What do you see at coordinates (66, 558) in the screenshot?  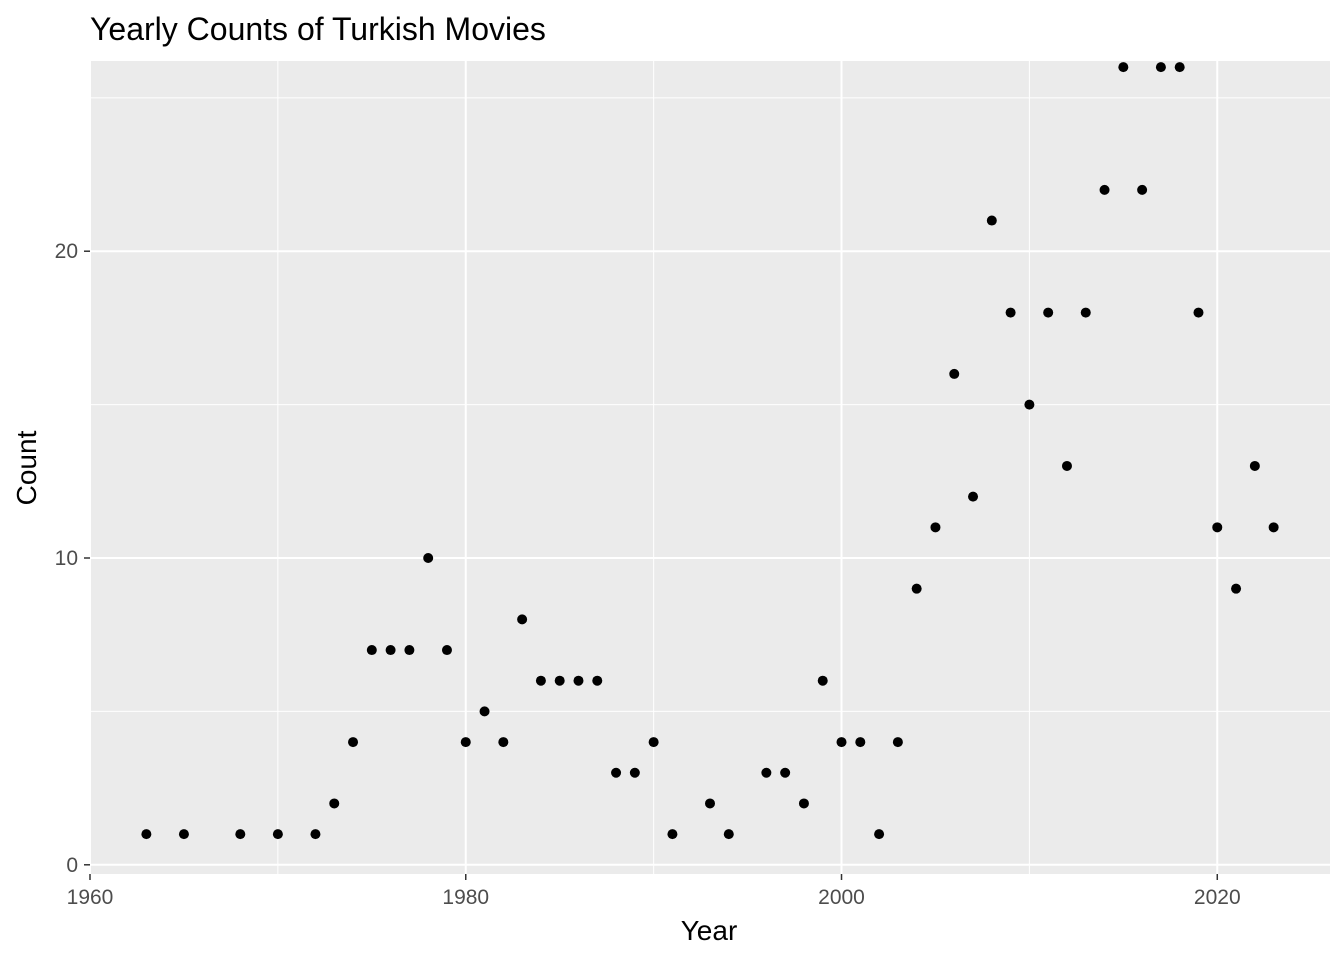 I see `y-tick-label: 10` at bounding box center [66, 558].